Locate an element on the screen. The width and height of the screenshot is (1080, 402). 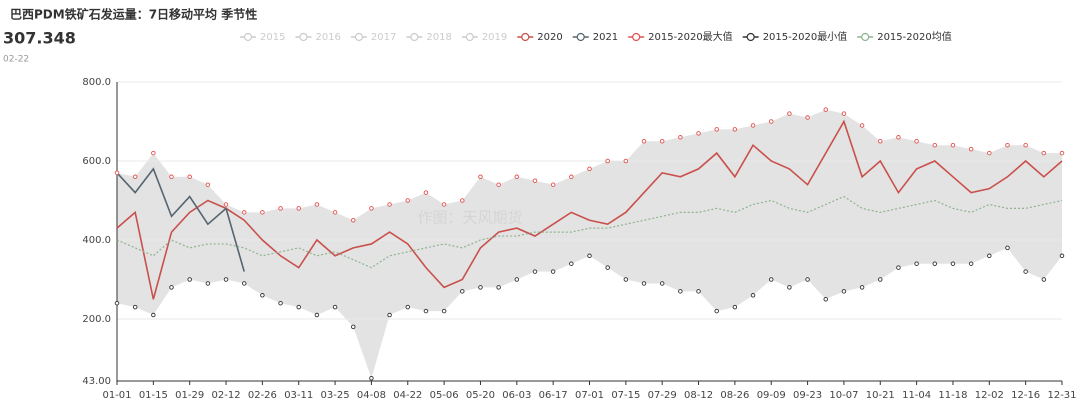
x-tick-label: 03-25 is located at coordinates (335, 395).